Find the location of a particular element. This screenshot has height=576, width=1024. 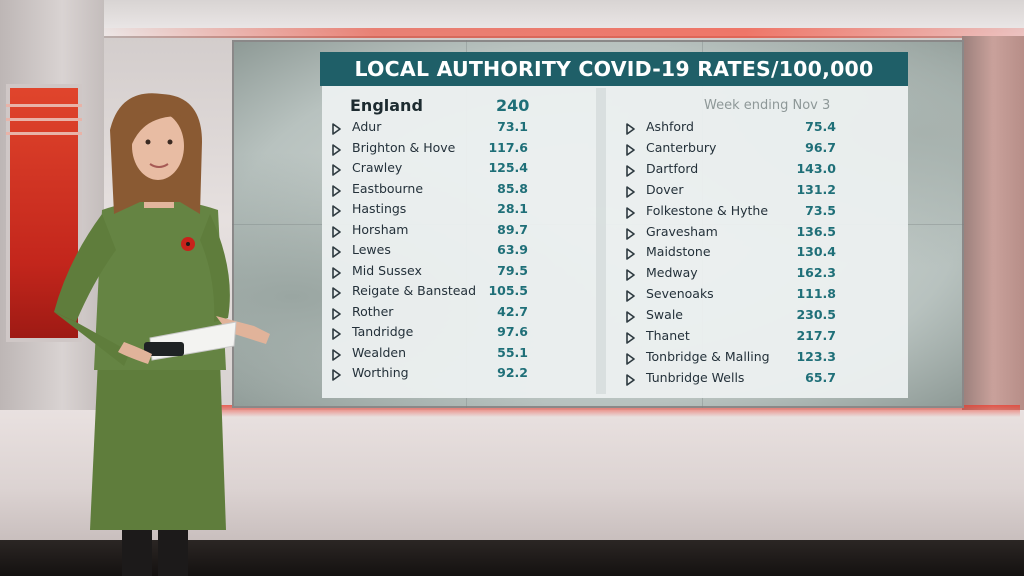

authority-name: Mid Sussex is located at coordinates (387, 270).